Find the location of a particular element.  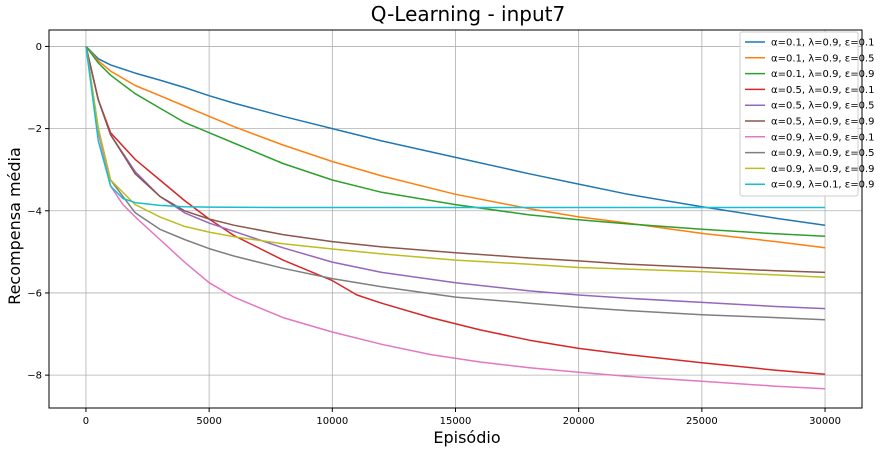

legend-label: α=0.1, λ=0.9, ε=0.1 is located at coordinates (822, 43).